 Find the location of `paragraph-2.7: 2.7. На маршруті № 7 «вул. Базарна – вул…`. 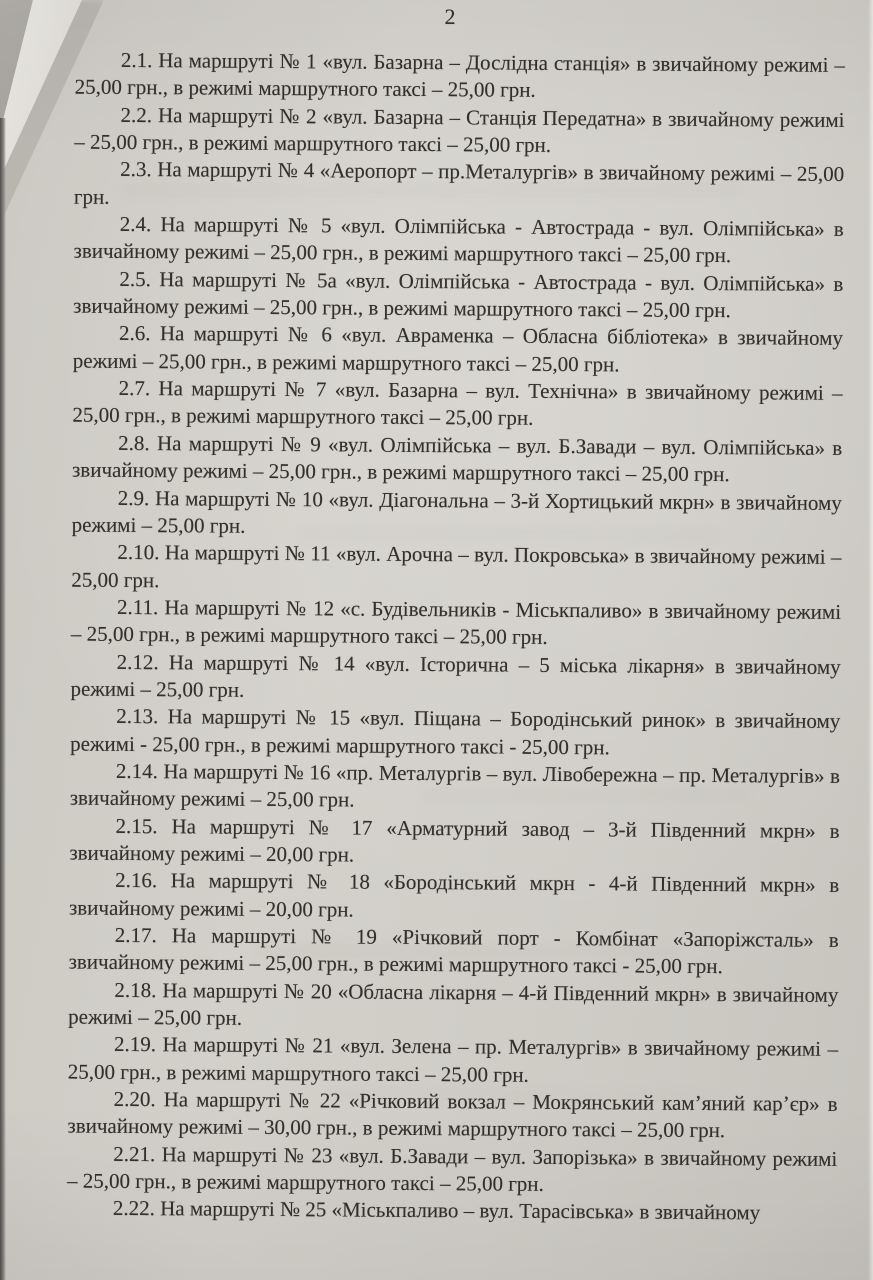

paragraph-2.7: 2.7. На маршруті № 7 «вул. Базарна – вул… is located at coordinates (457, 403).